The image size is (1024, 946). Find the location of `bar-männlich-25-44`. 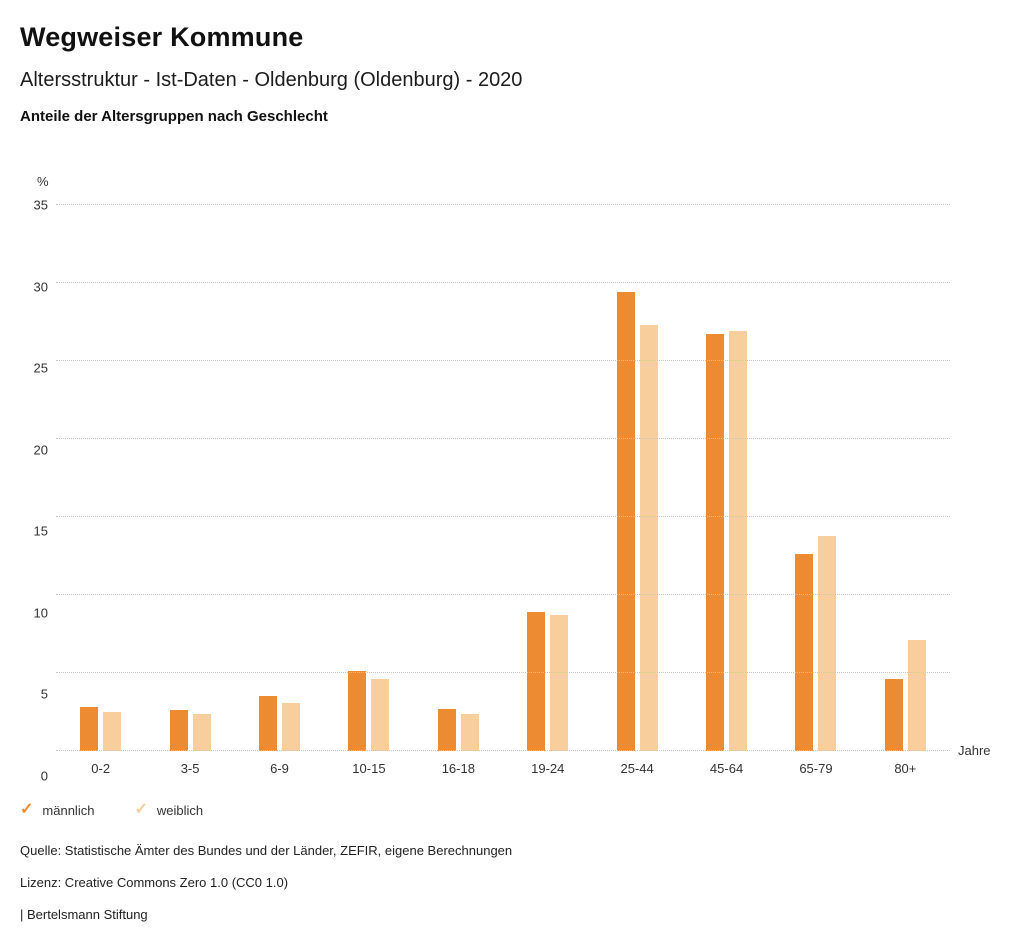

bar-männlich-25-44 is located at coordinates (625, 521).